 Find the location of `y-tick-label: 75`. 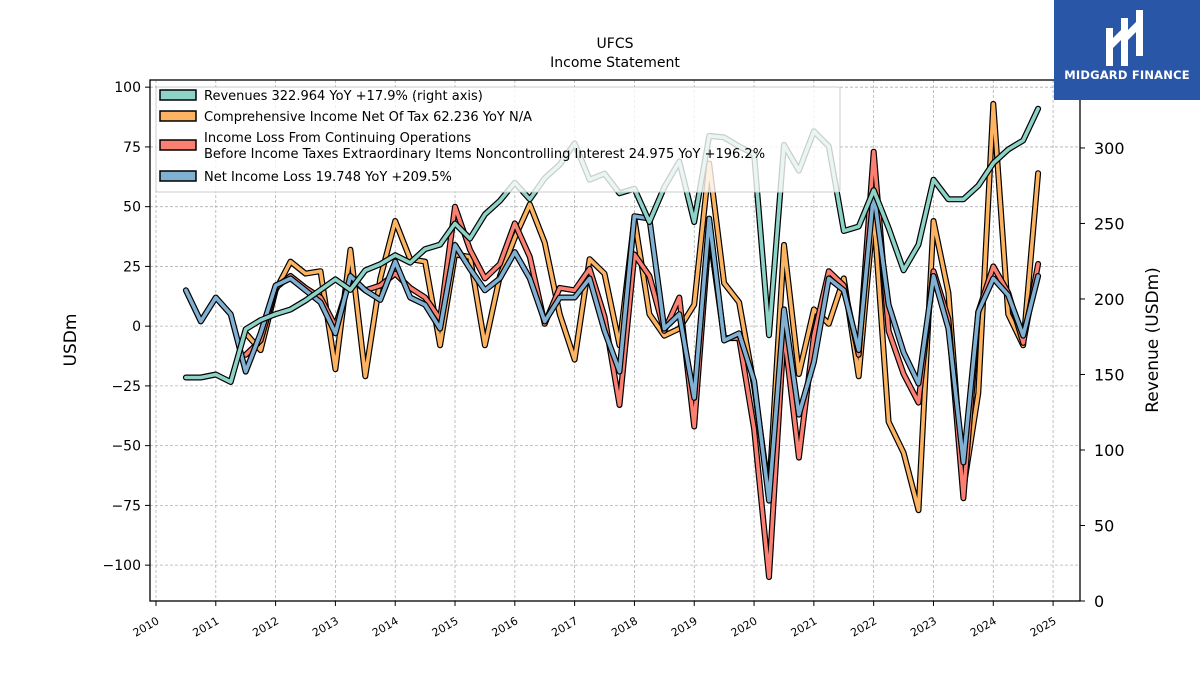

y-tick-label: 75 is located at coordinates (132, 148).